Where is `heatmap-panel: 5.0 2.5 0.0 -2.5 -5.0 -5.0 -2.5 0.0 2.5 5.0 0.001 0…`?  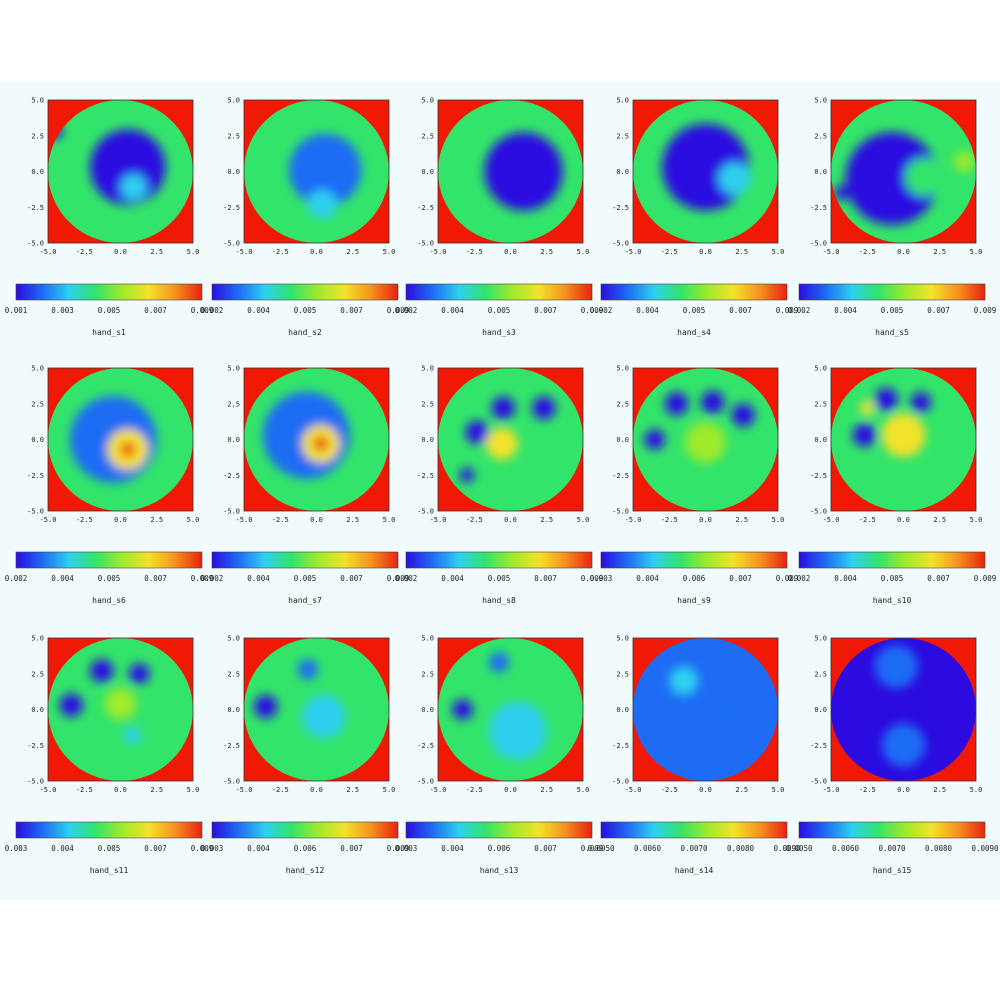 heatmap-panel: 5.0 2.5 0.0 -2.5 -5.0 -5.0 -2.5 0.0 2.5 5.0 0.001 0… is located at coordinates (109, 231).